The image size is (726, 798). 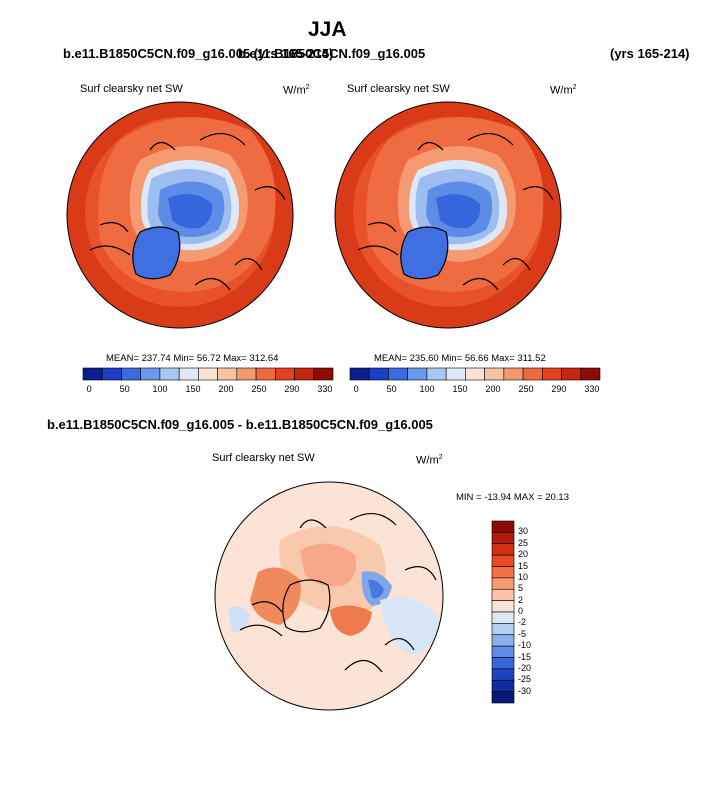 What do you see at coordinates (296, 90) in the screenshot?
I see `panel1-units: W/m2` at bounding box center [296, 90].